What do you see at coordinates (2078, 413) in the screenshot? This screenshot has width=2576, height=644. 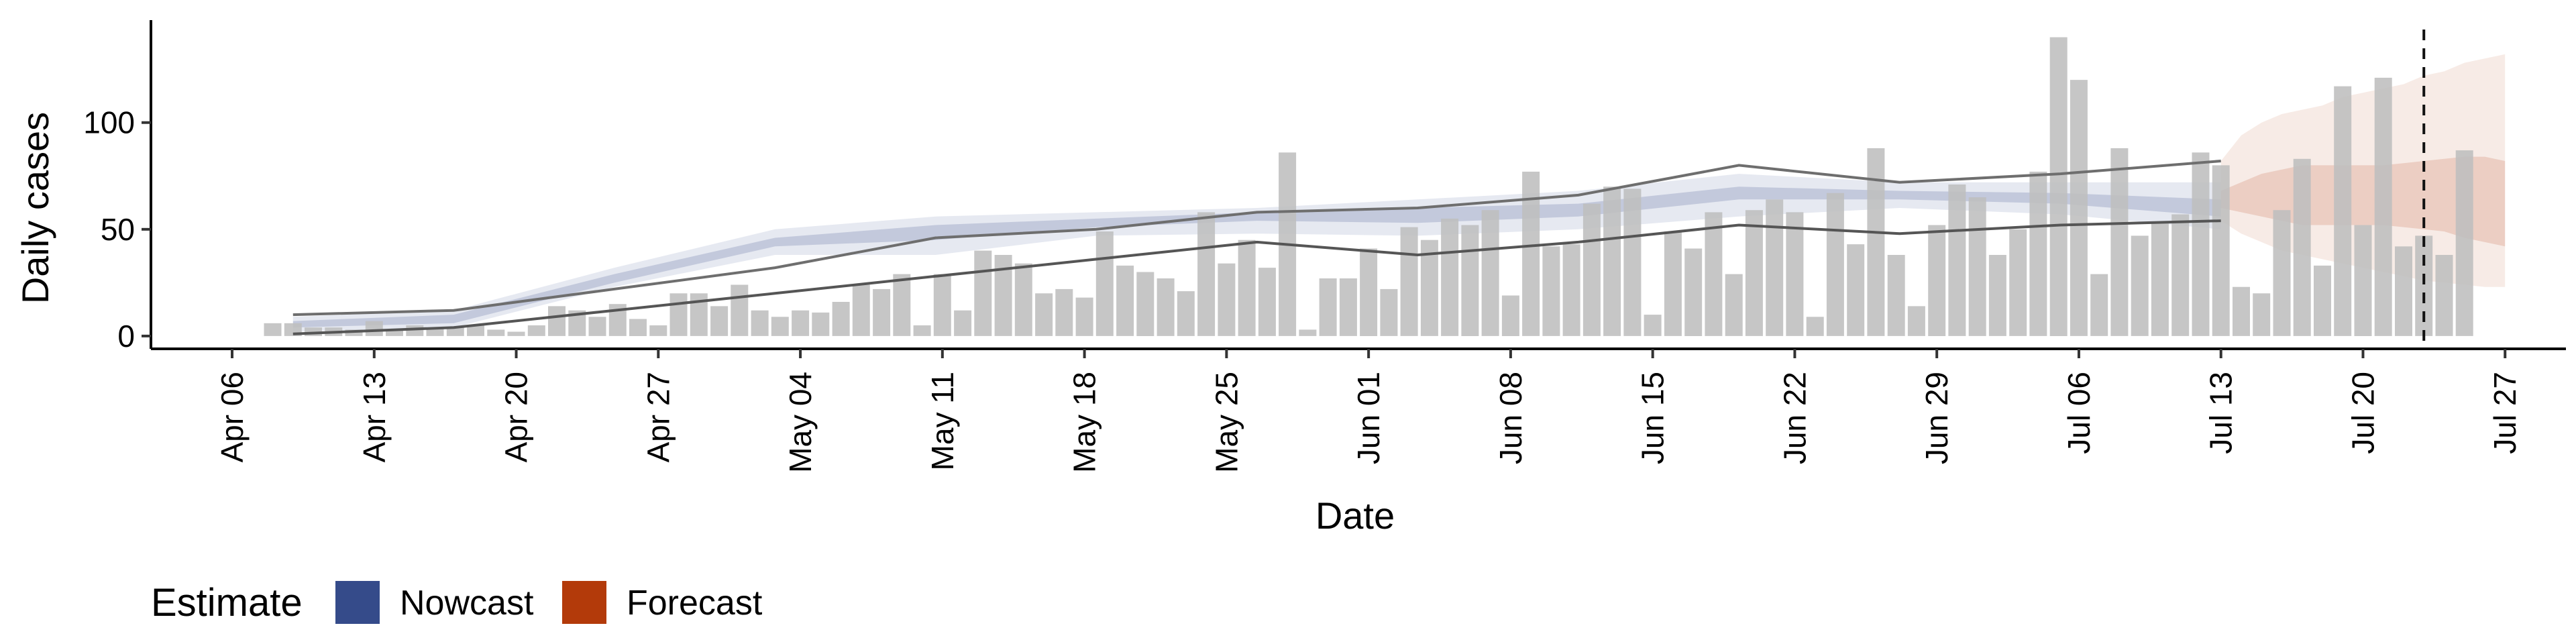 I see `x-tick-label: Jul 06` at bounding box center [2078, 413].